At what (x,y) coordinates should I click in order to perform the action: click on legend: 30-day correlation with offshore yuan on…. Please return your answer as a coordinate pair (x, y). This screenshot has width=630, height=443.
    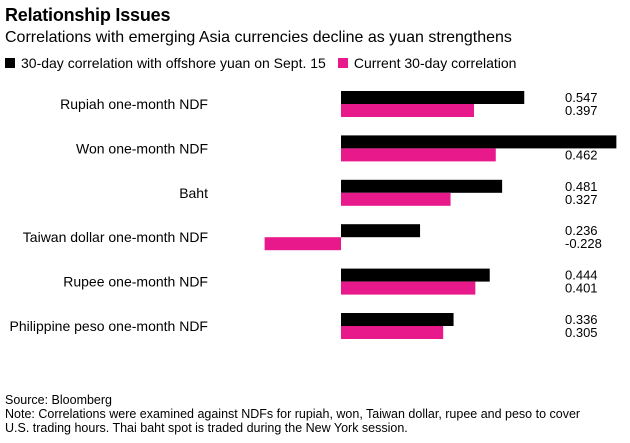
    Looking at the image, I should click on (266, 63).